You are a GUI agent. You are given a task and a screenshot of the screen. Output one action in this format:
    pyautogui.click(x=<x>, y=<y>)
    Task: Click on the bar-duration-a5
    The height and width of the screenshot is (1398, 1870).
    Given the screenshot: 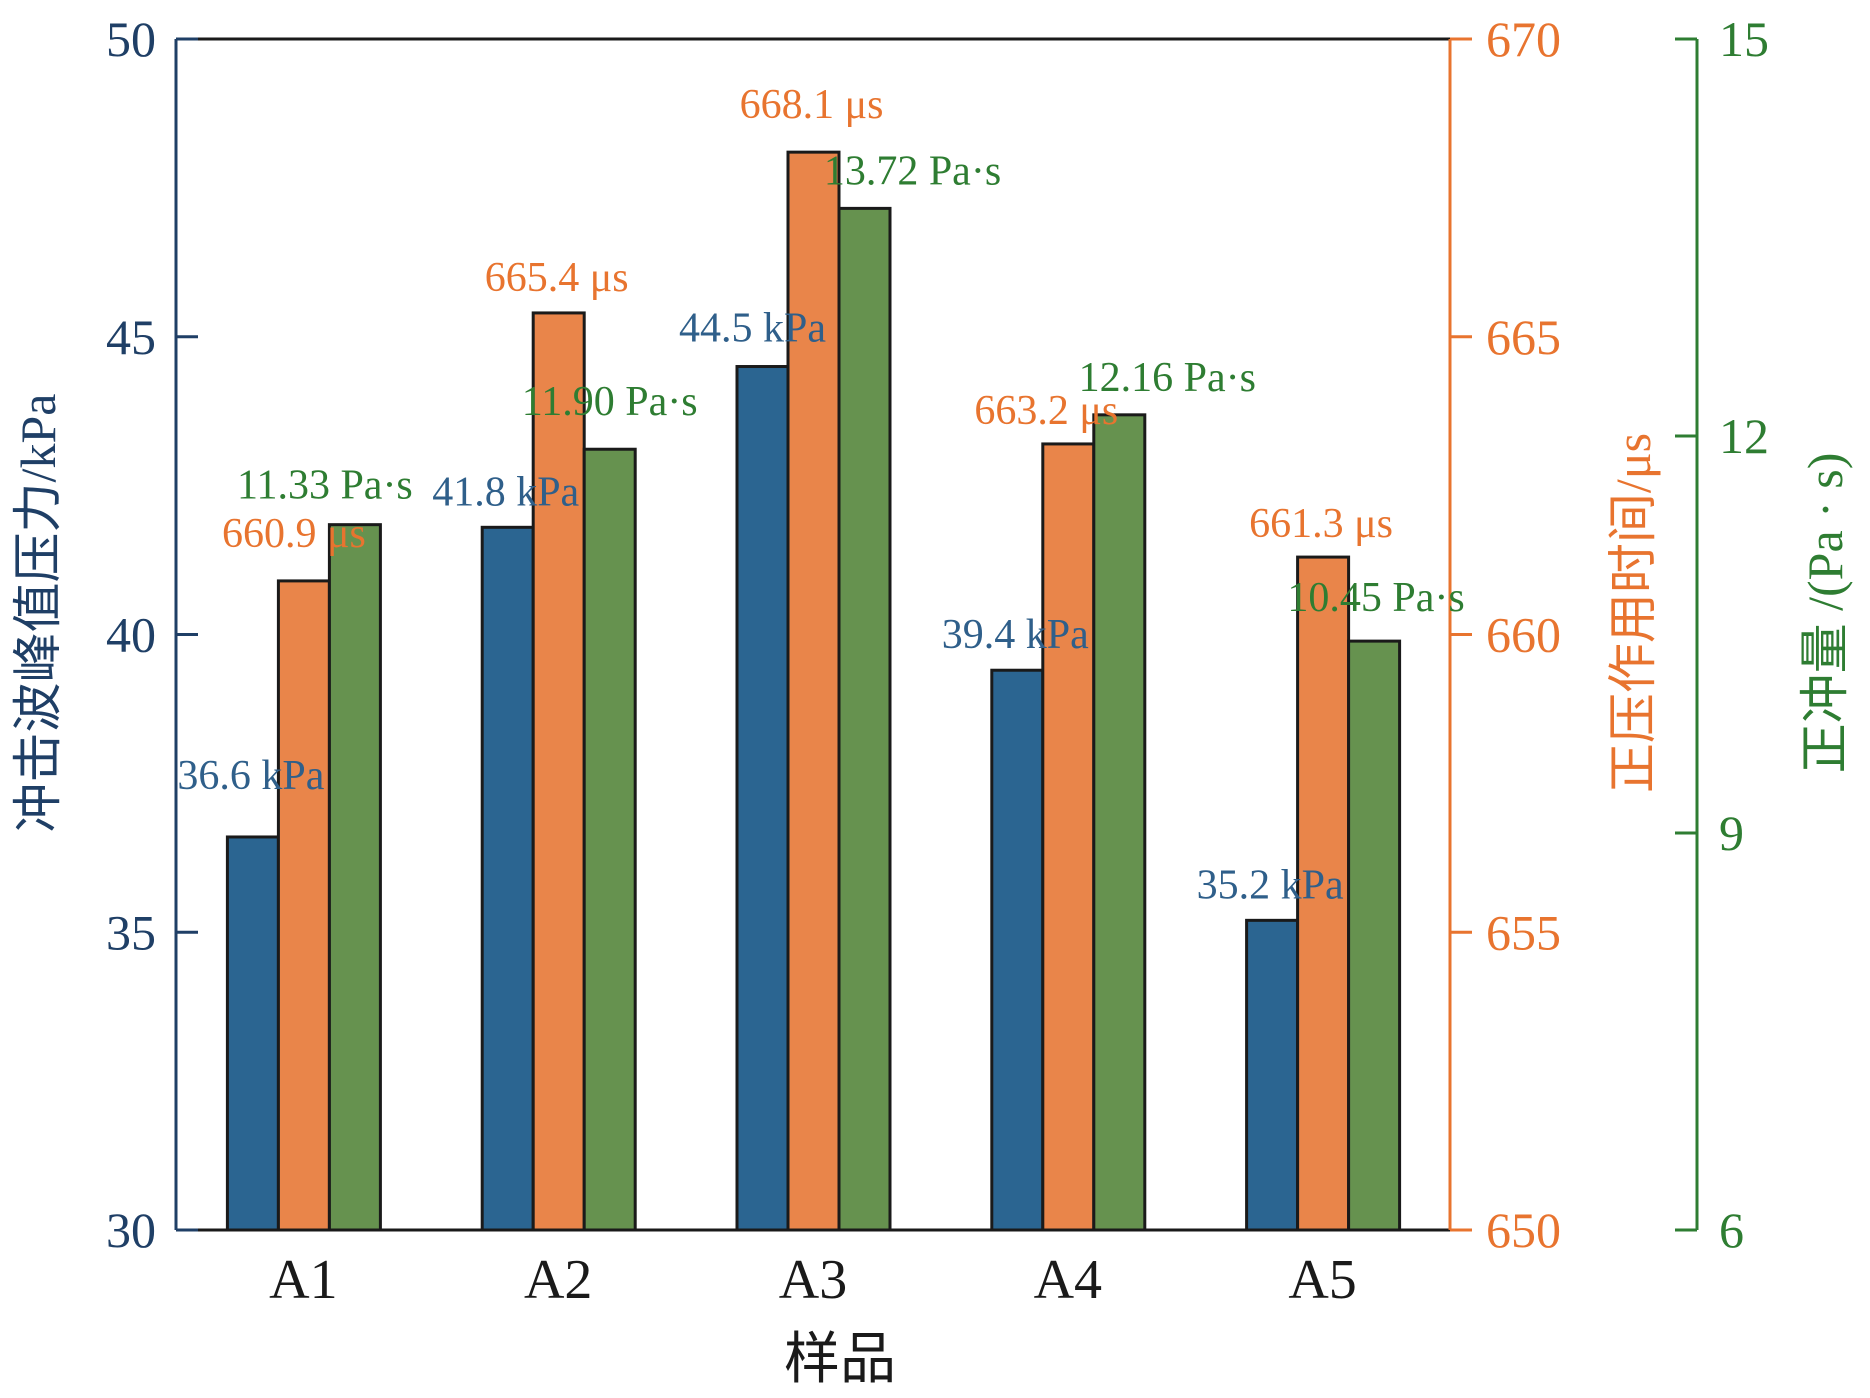 What is the action you would take?
    pyautogui.click(x=1323, y=893)
    